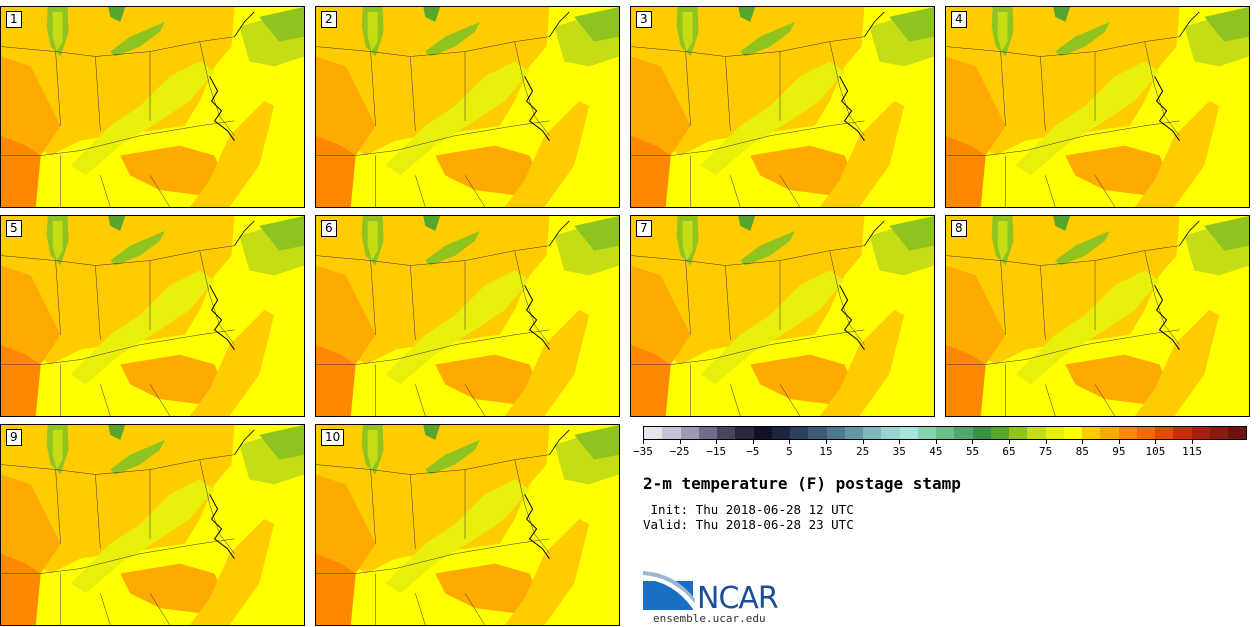  I want to click on chart-title: 2-m temperature (F) postage stamp, so click(802, 483).